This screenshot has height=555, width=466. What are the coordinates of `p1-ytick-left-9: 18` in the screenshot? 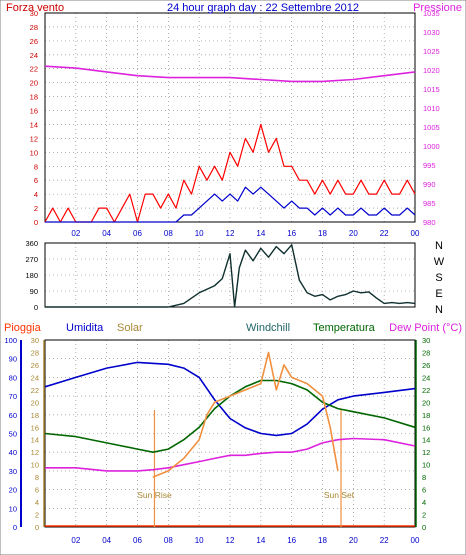 It's located at (34, 97).